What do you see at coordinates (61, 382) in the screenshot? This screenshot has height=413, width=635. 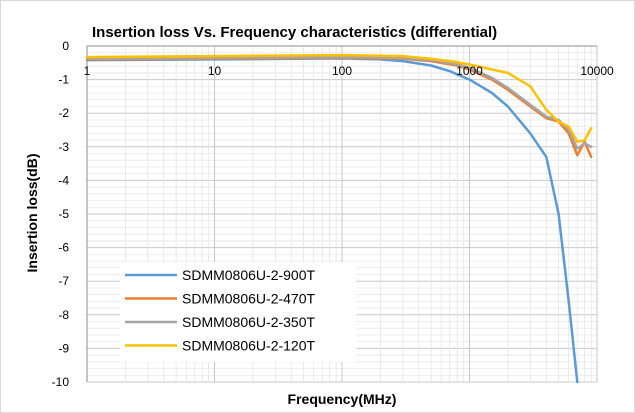 I see `y-tick-label: -10` at bounding box center [61, 382].